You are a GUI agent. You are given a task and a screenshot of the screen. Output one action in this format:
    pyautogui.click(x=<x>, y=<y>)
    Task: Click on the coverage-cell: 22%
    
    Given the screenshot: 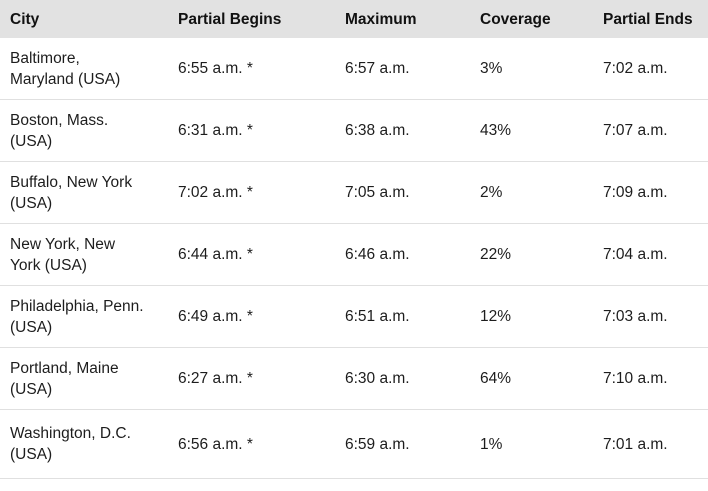 What is the action you would take?
    pyautogui.click(x=496, y=254)
    